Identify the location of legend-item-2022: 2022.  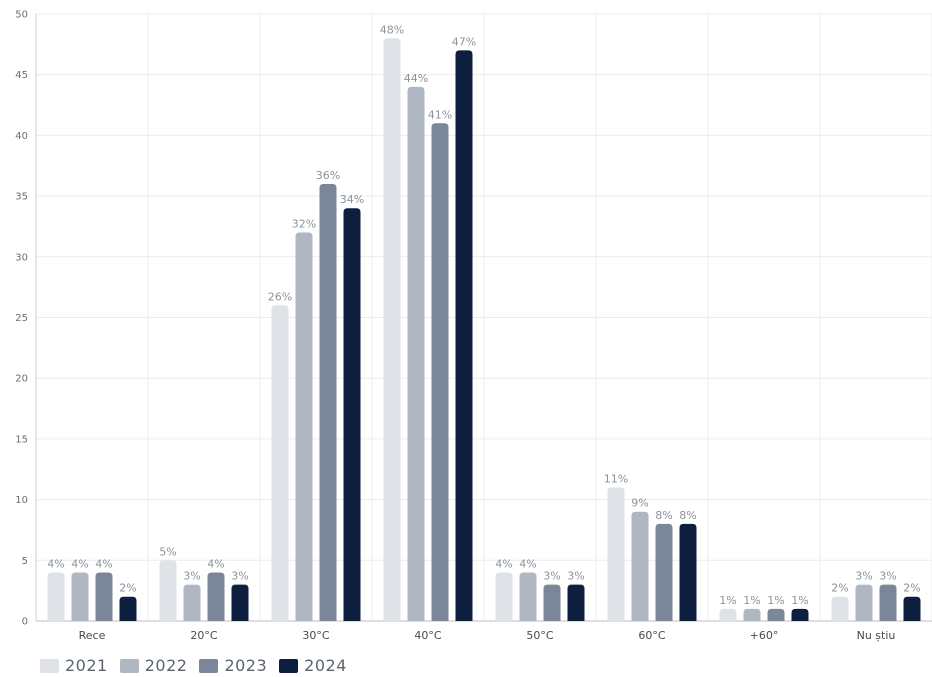
(153, 665).